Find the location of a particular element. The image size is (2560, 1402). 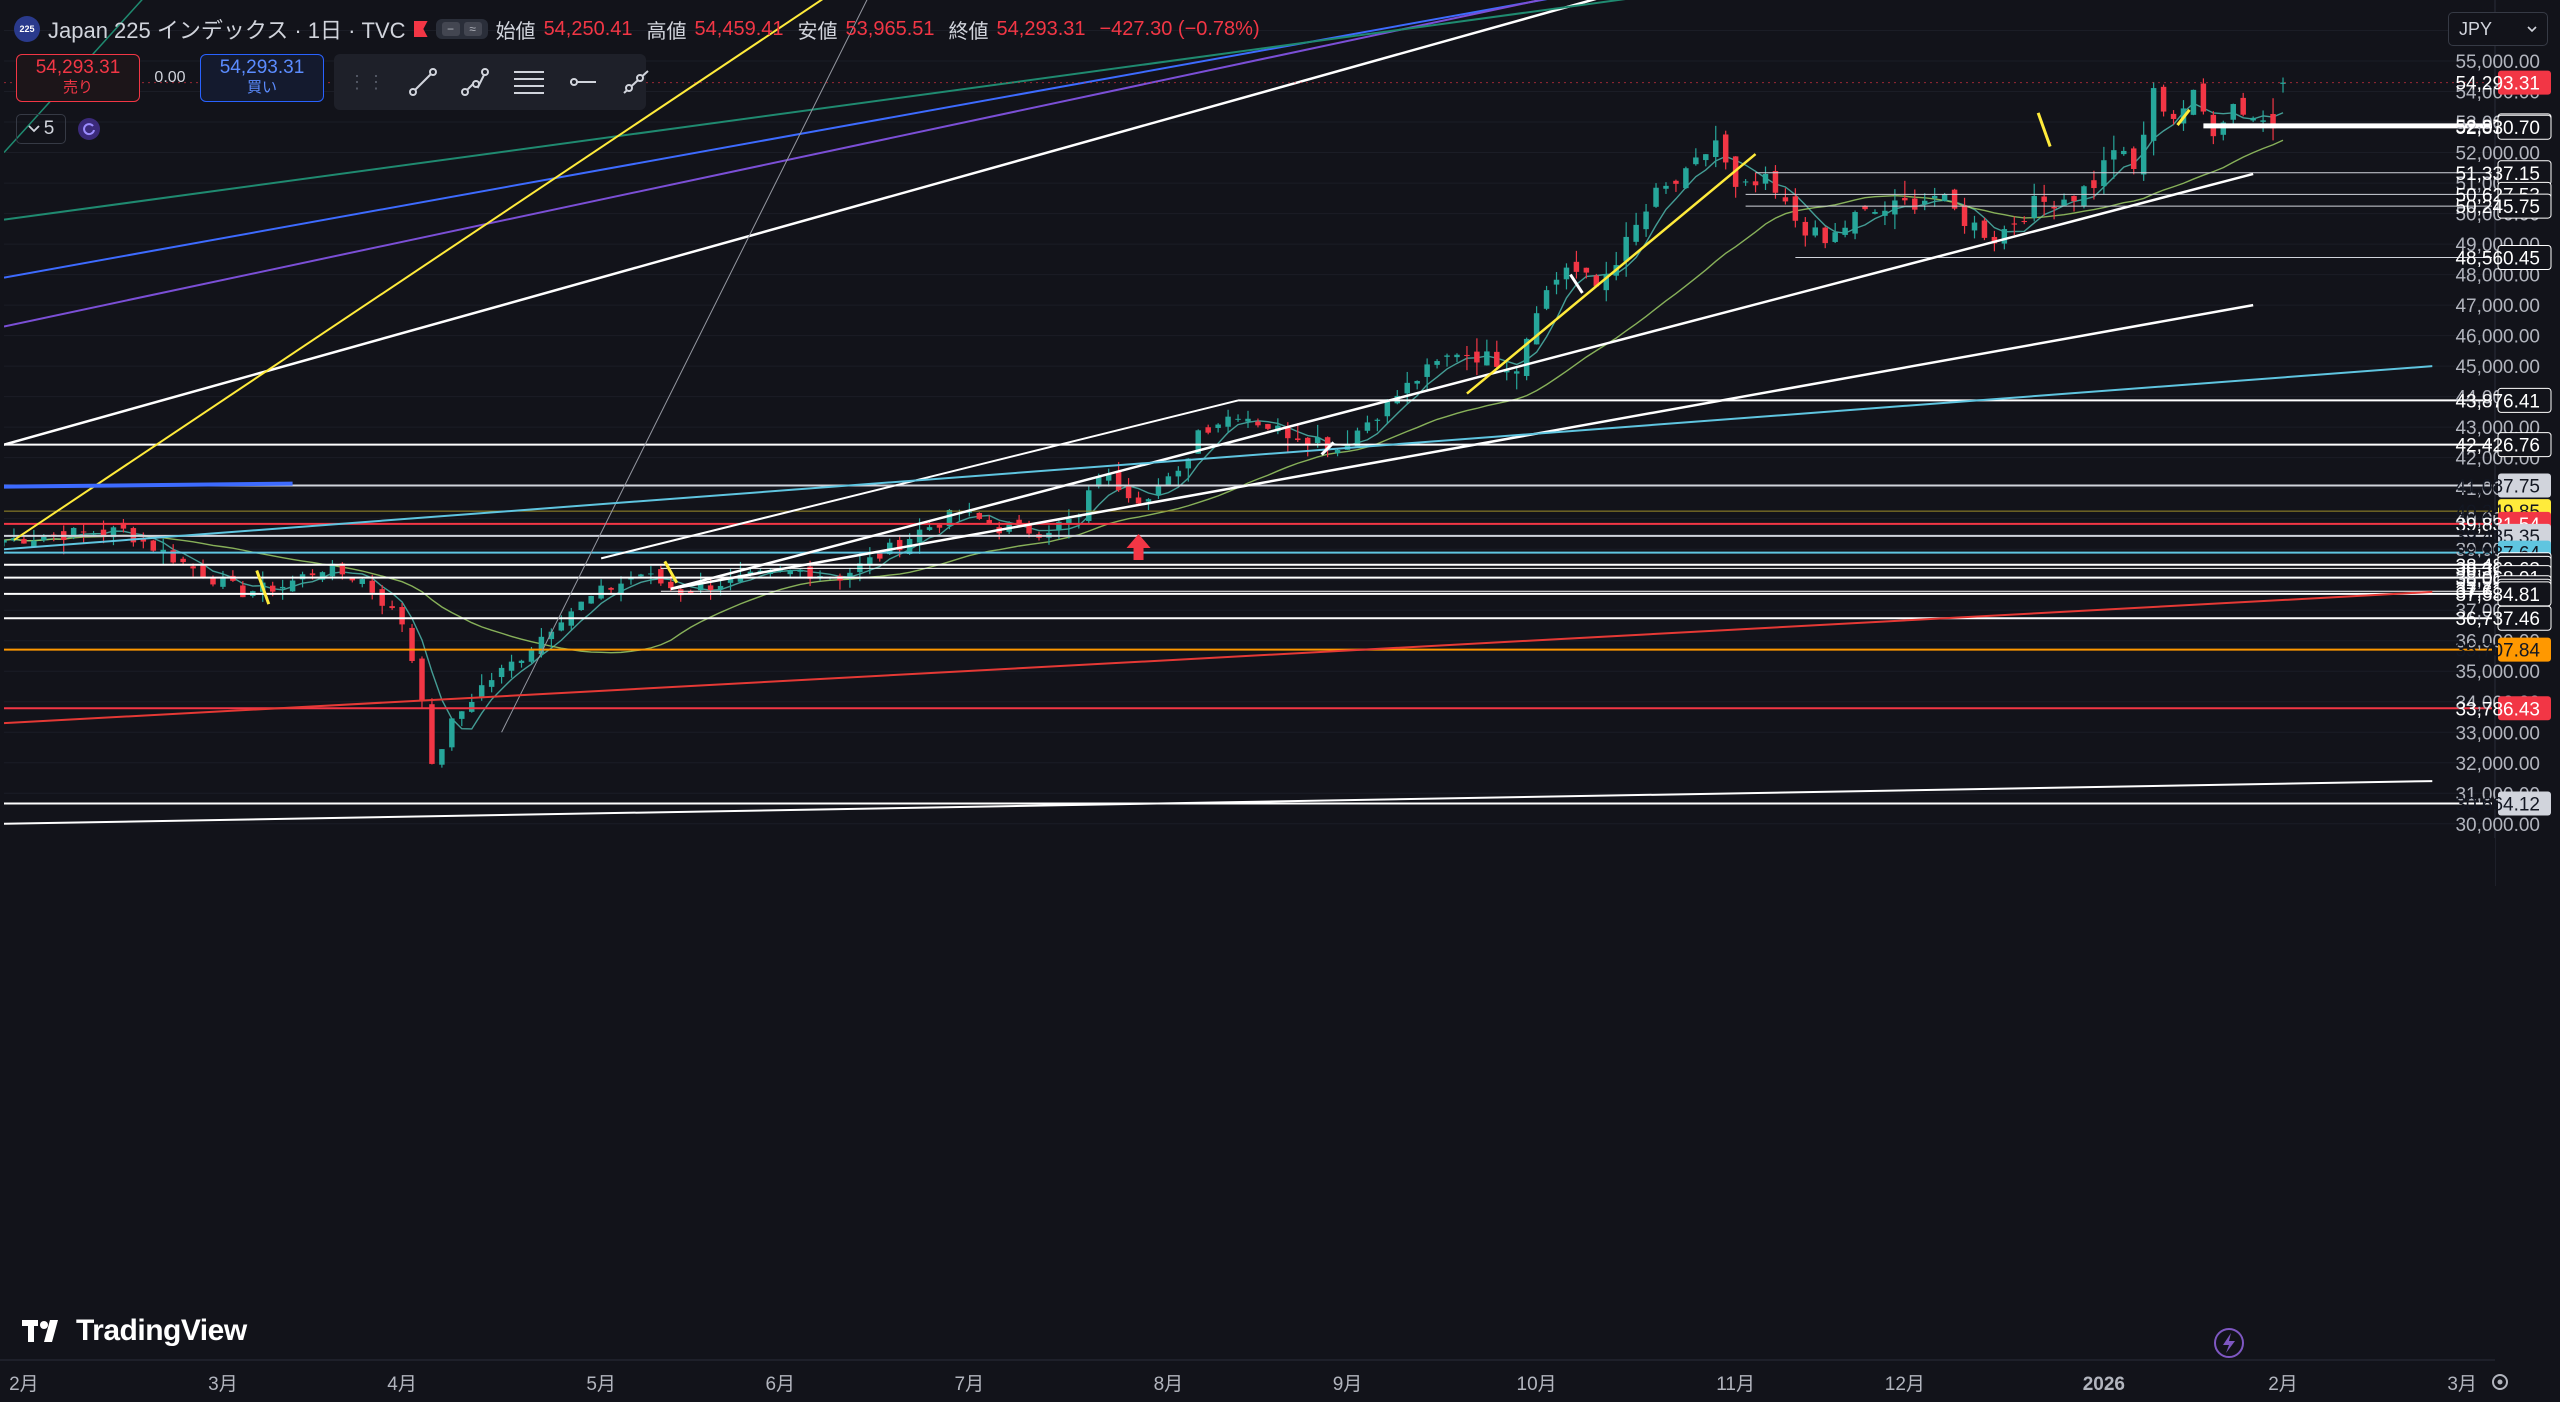

symbol-title: Japan 225 インデックス · 1日 · TVC is located at coordinates (227, 30).